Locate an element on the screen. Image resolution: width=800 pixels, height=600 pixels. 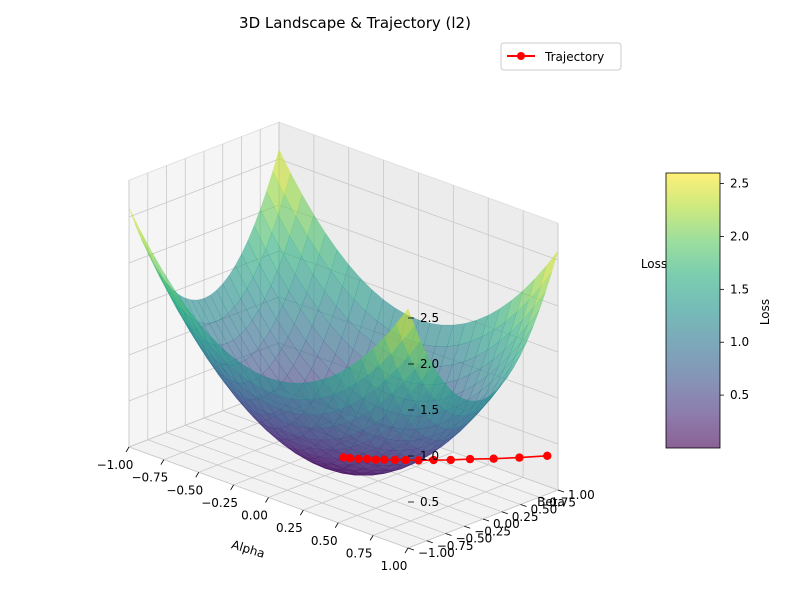
x-tick-label: 0.25 is located at coordinates (289, 528).